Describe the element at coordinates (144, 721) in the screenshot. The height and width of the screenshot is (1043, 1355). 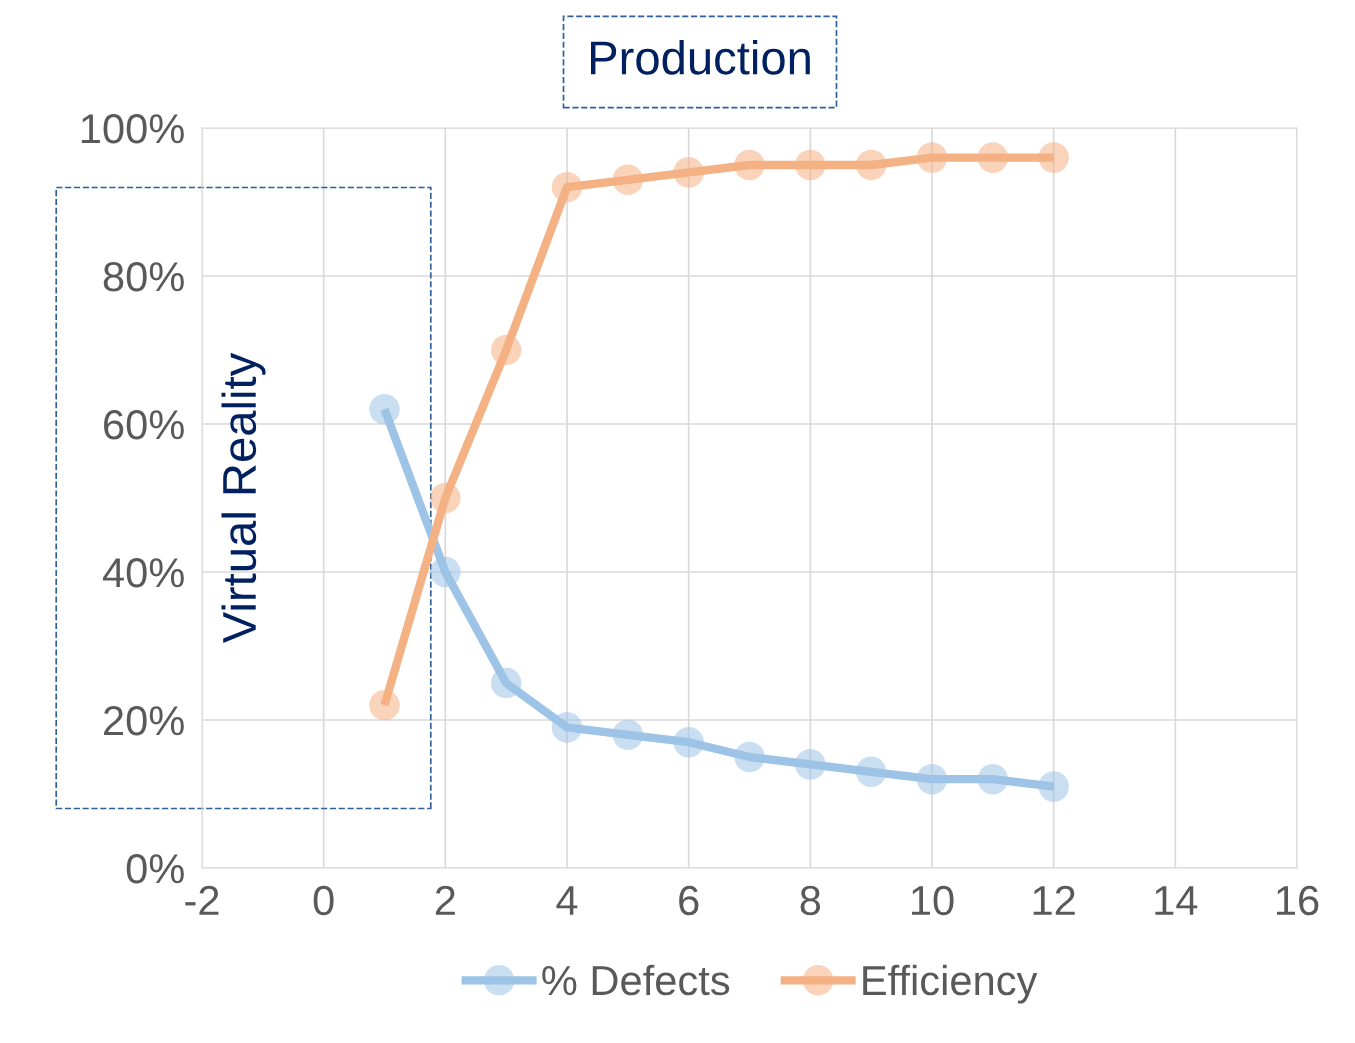
I see `y-tick-label: 20%` at that location.